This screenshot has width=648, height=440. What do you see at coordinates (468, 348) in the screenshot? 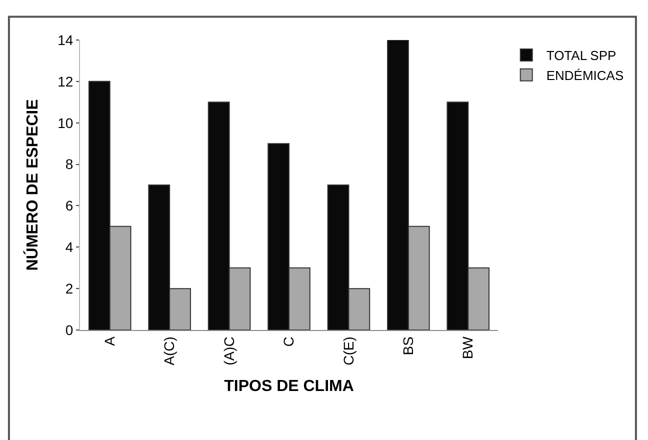
I see `x-tick-label: BW` at bounding box center [468, 348].